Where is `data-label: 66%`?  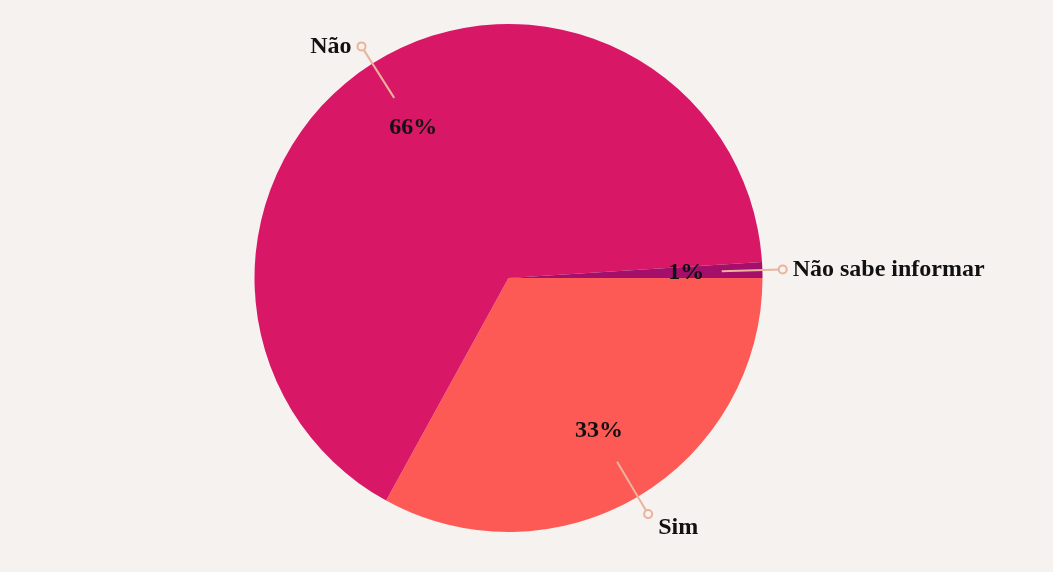
data-label: 66% is located at coordinates (413, 126).